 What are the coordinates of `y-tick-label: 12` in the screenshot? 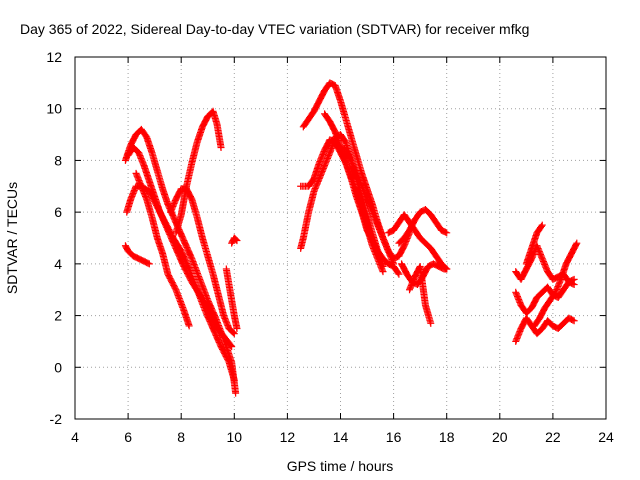 It's located at (54, 57).